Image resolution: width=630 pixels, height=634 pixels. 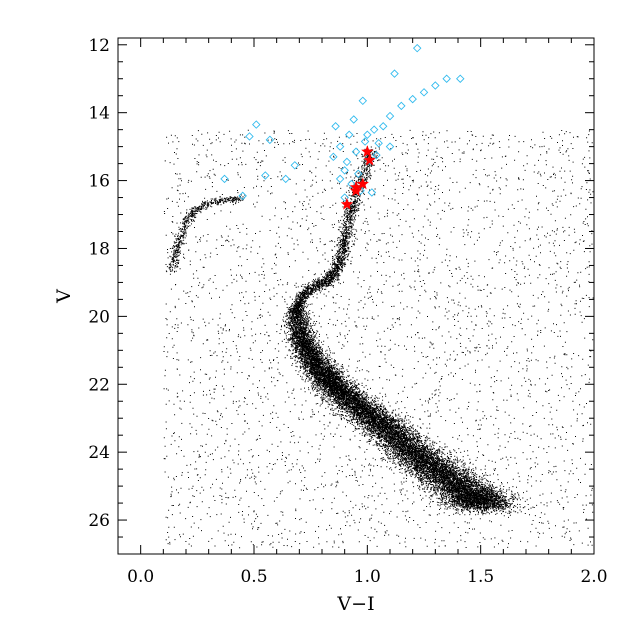 I want to click on y-tick-label: 22, so click(x=99, y=385).